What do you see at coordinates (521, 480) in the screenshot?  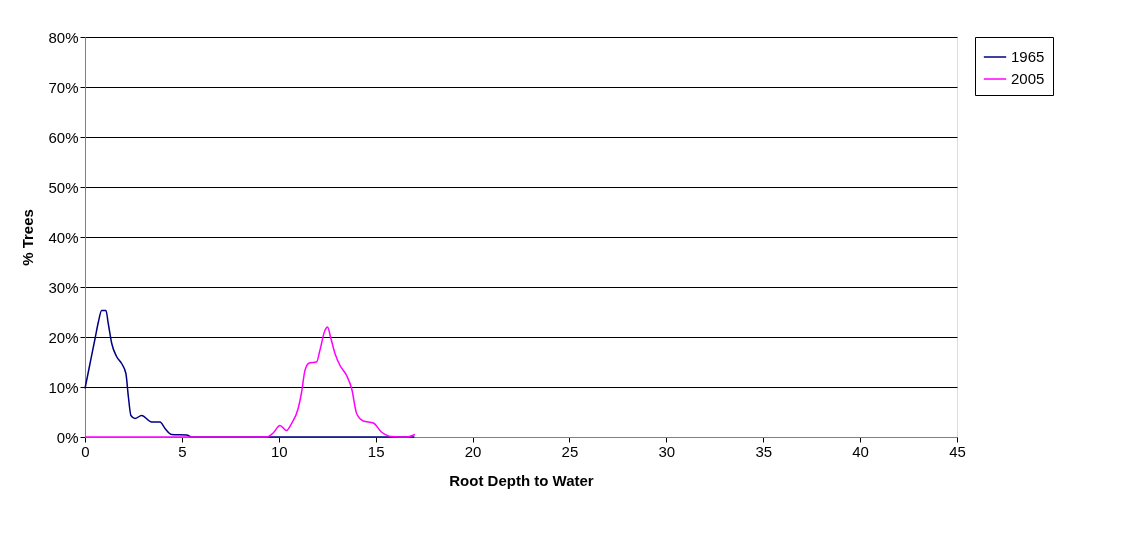 I see `x-axis-title: Root Depth to Water` at bounding box center [521, 480].